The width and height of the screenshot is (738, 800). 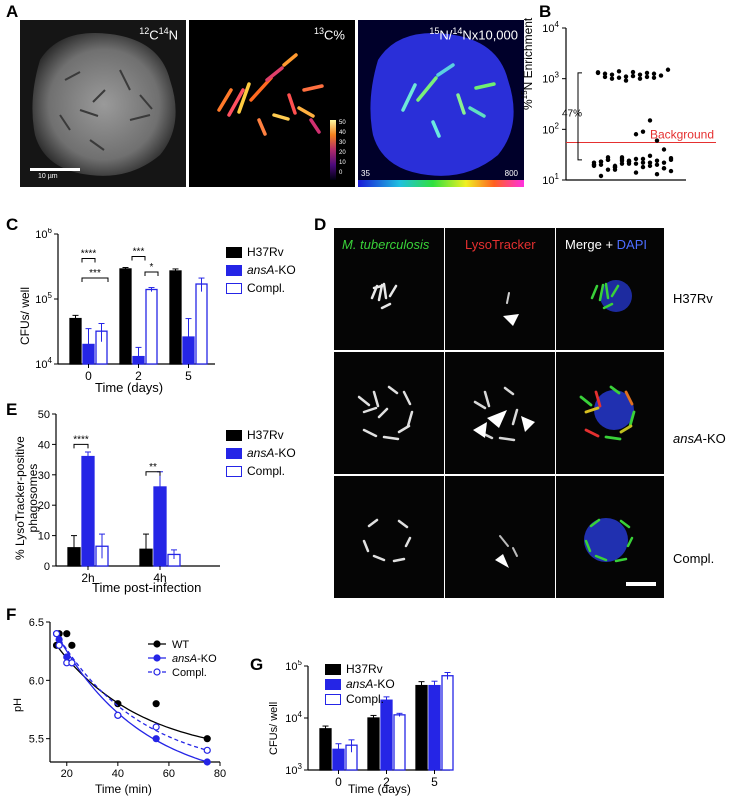 I want to click on panel-a-image-13c: 13C% 50 40 30 20 10 0, so click(x=272, y=103).